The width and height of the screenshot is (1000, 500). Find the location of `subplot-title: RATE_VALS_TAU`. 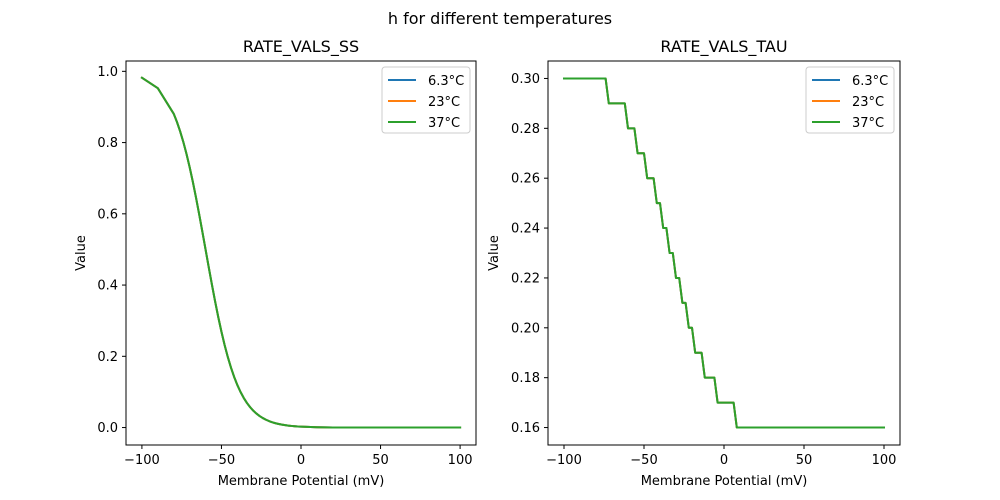

subplot-title: RATE_VALS_TAU is located at coordinates (723, 47).